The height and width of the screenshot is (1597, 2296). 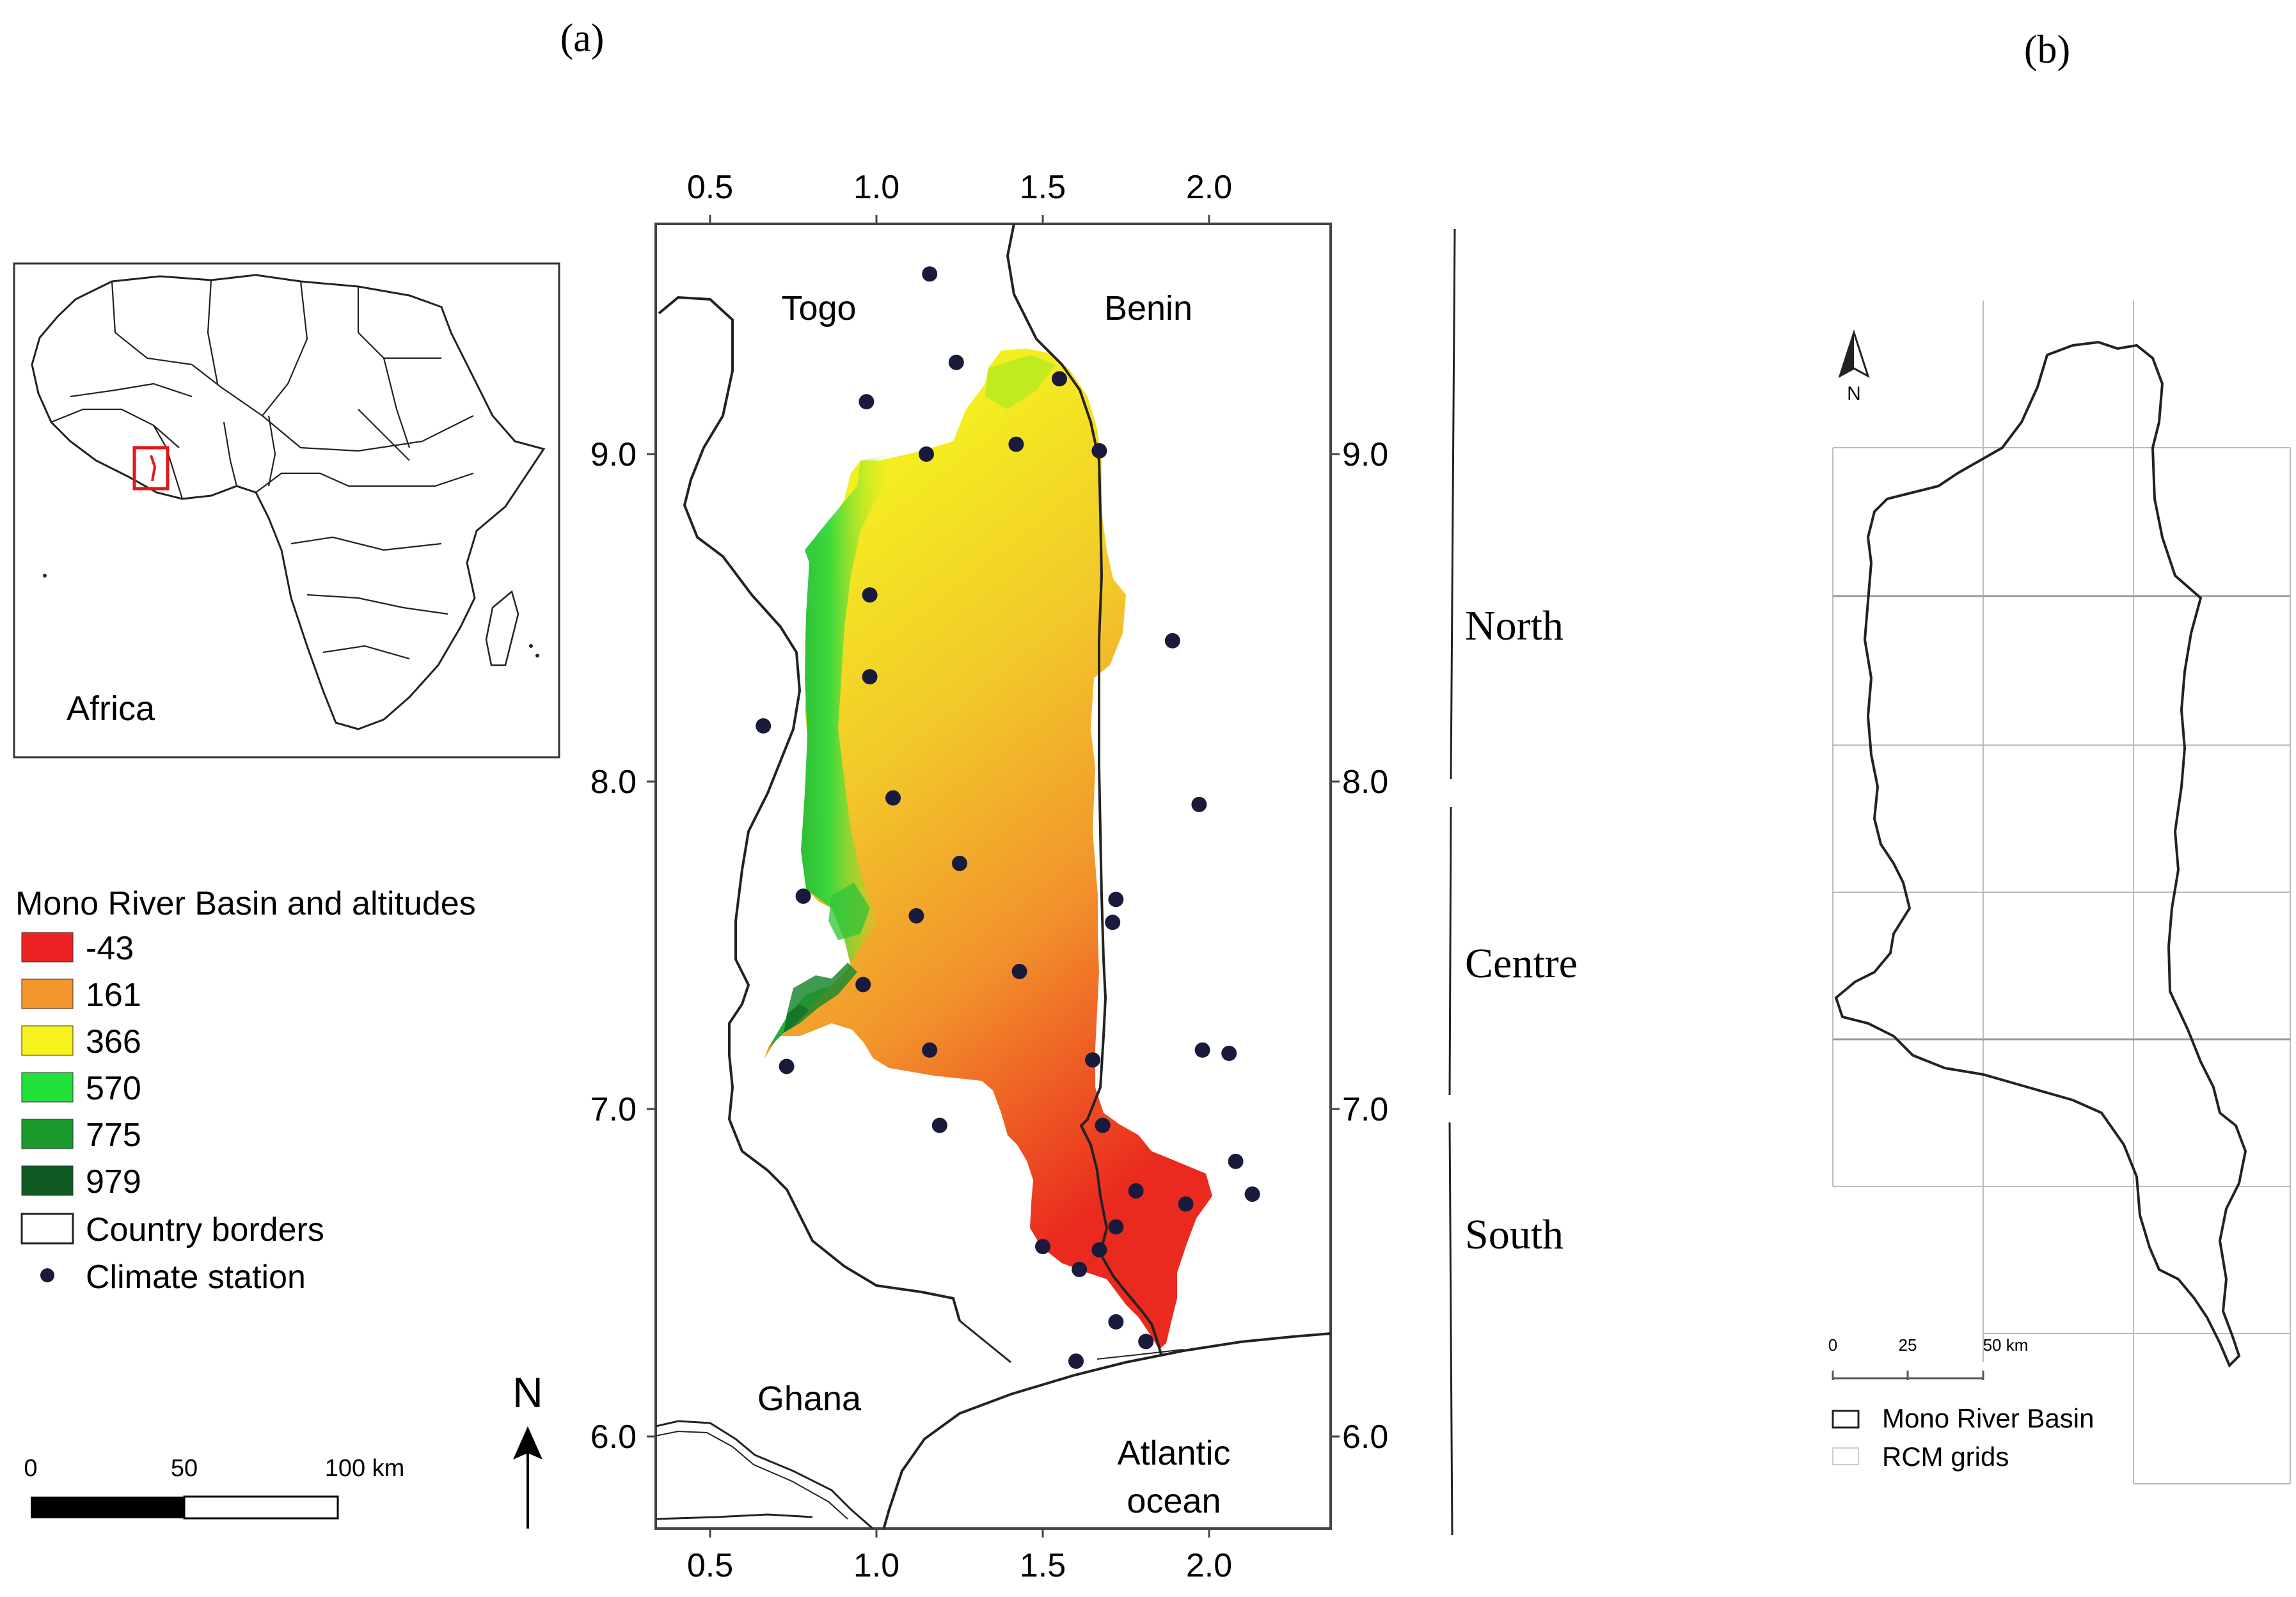 I want to click on label-ocean: ocean, so click(x=1174, y=1501).